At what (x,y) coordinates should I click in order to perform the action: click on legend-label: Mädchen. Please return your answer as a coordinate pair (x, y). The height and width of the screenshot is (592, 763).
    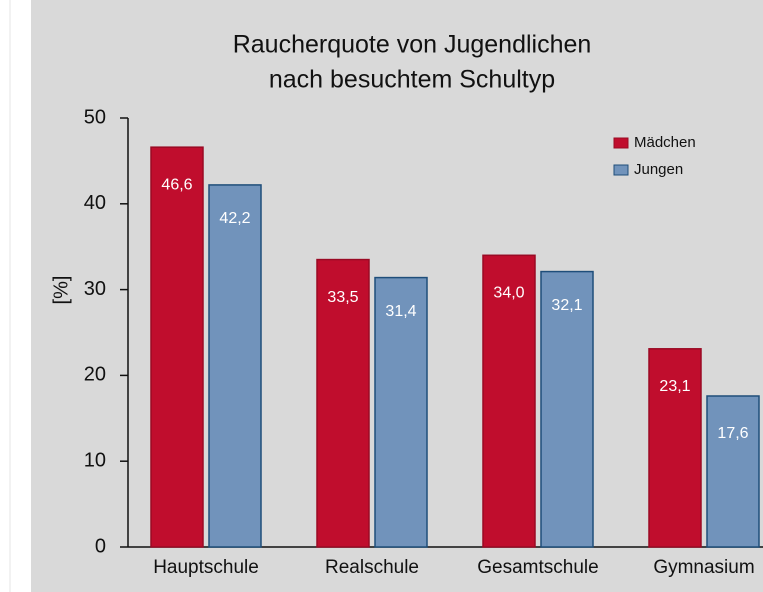
    Looking at the image, I should click on (665, 142).